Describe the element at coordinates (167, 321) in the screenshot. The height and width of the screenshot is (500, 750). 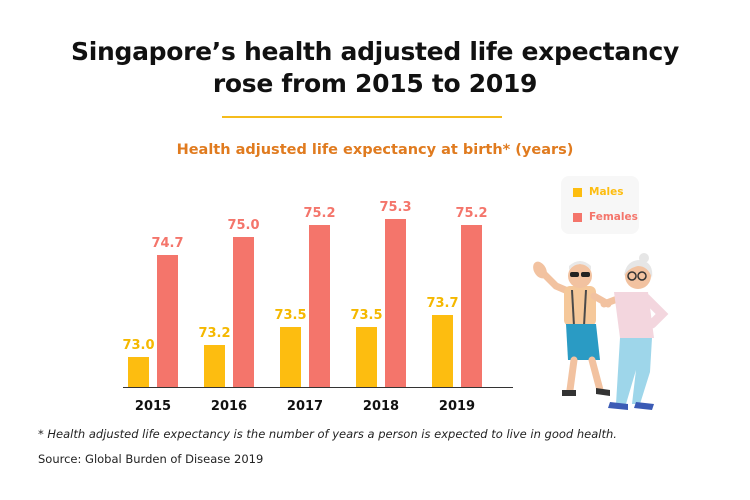
I see `bar-females-2015` at that location.